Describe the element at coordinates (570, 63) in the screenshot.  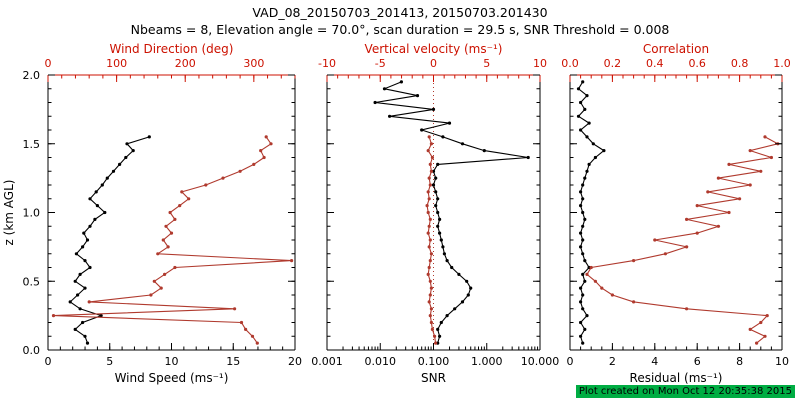
I see `tick-label: 0.0` at that location.